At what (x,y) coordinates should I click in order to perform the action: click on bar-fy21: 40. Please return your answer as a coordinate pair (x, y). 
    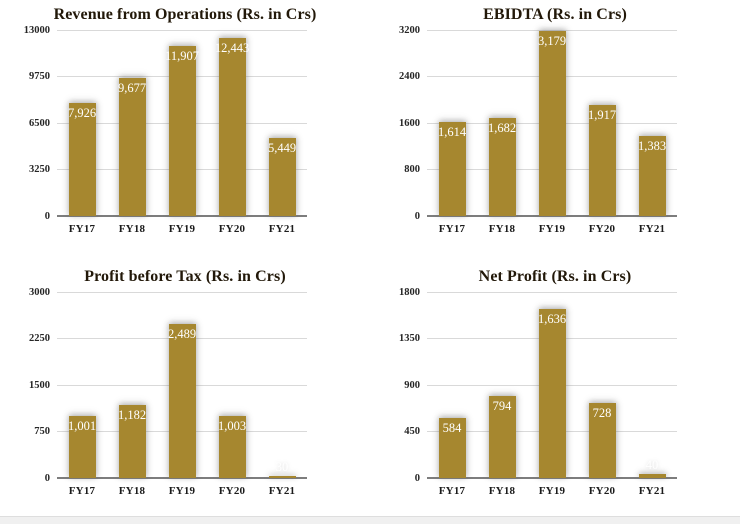
    Looking at the image, I should click on (652, 468).